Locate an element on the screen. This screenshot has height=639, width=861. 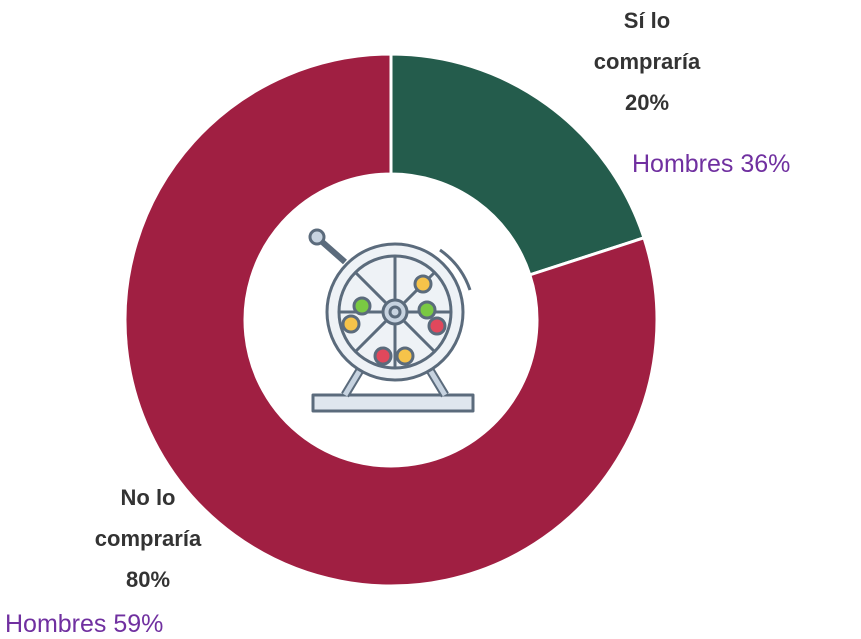
category-label: No lo compraría is located at coordinates (148, 518).